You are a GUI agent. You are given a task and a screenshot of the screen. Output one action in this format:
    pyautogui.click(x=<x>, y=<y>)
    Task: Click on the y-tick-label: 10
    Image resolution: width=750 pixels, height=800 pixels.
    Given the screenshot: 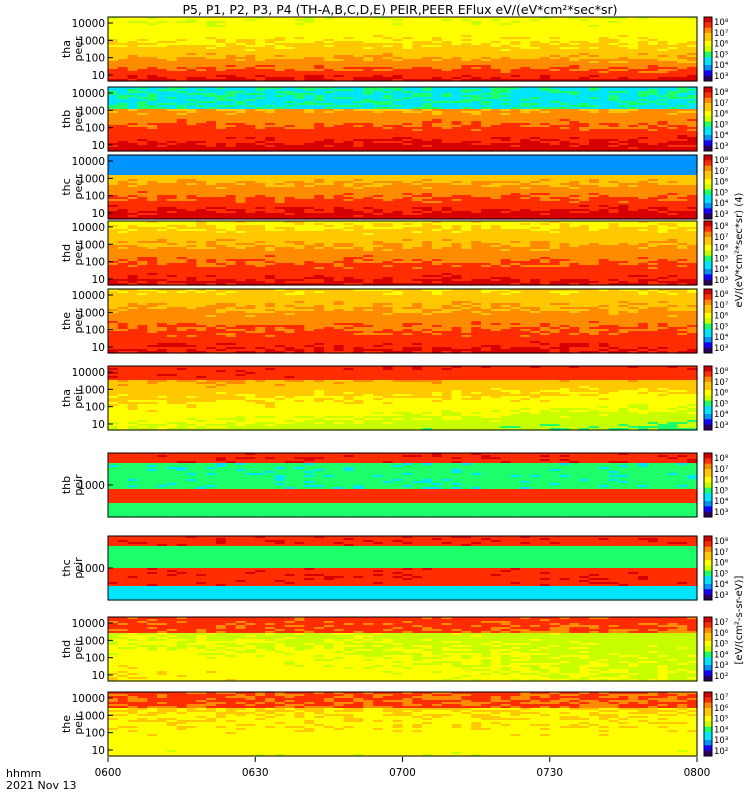 What is the action you would take?
    pyautogui.click(x=98, y=146)
    